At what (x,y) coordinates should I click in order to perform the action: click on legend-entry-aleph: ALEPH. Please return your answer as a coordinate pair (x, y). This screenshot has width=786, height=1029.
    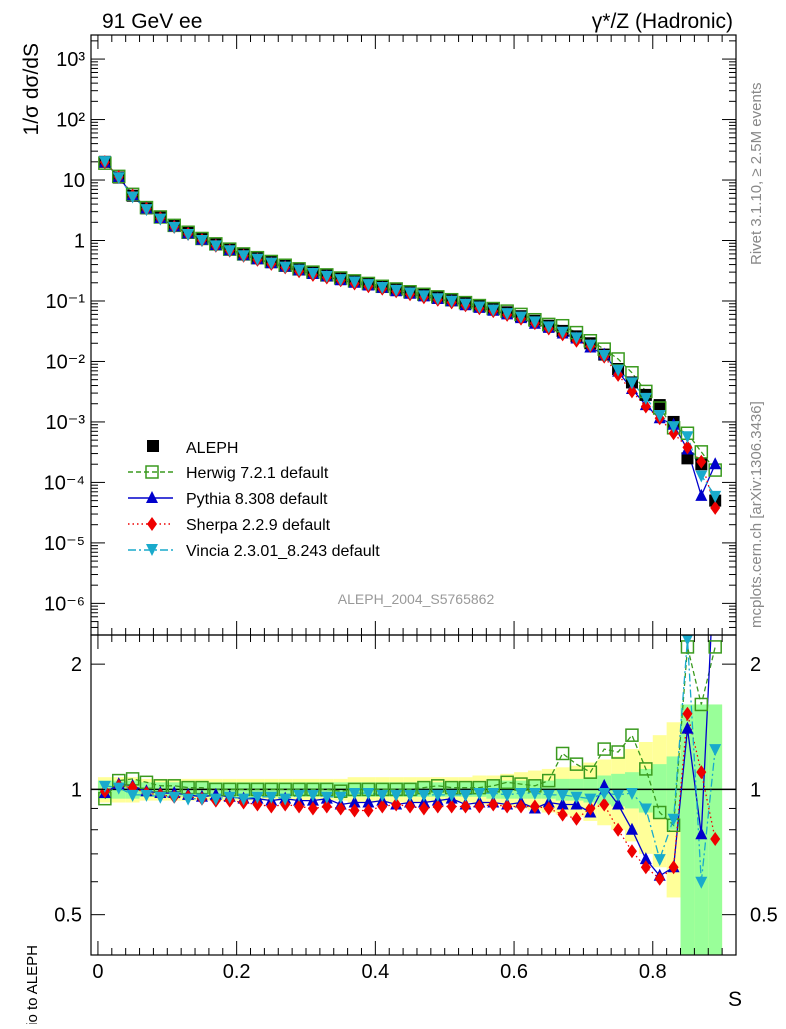
    Looking at the image, I should click on (192, 448).